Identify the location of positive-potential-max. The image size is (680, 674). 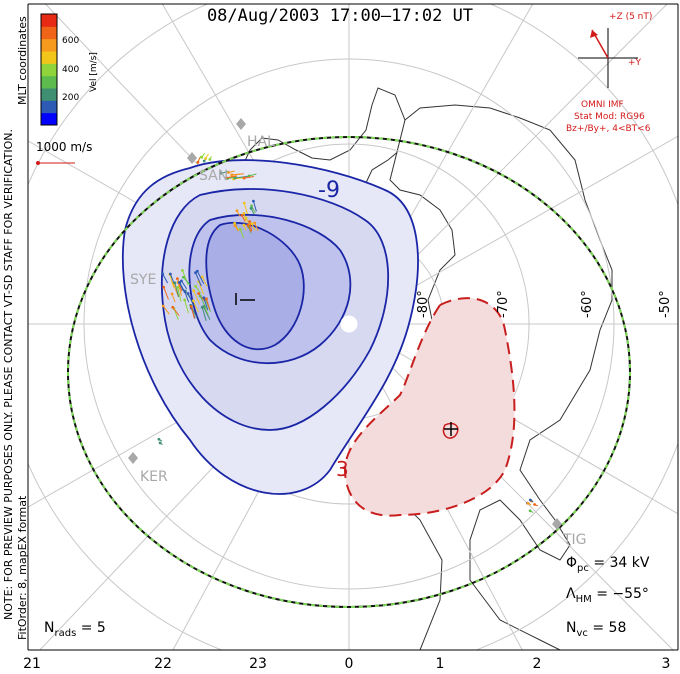
(450, 430).